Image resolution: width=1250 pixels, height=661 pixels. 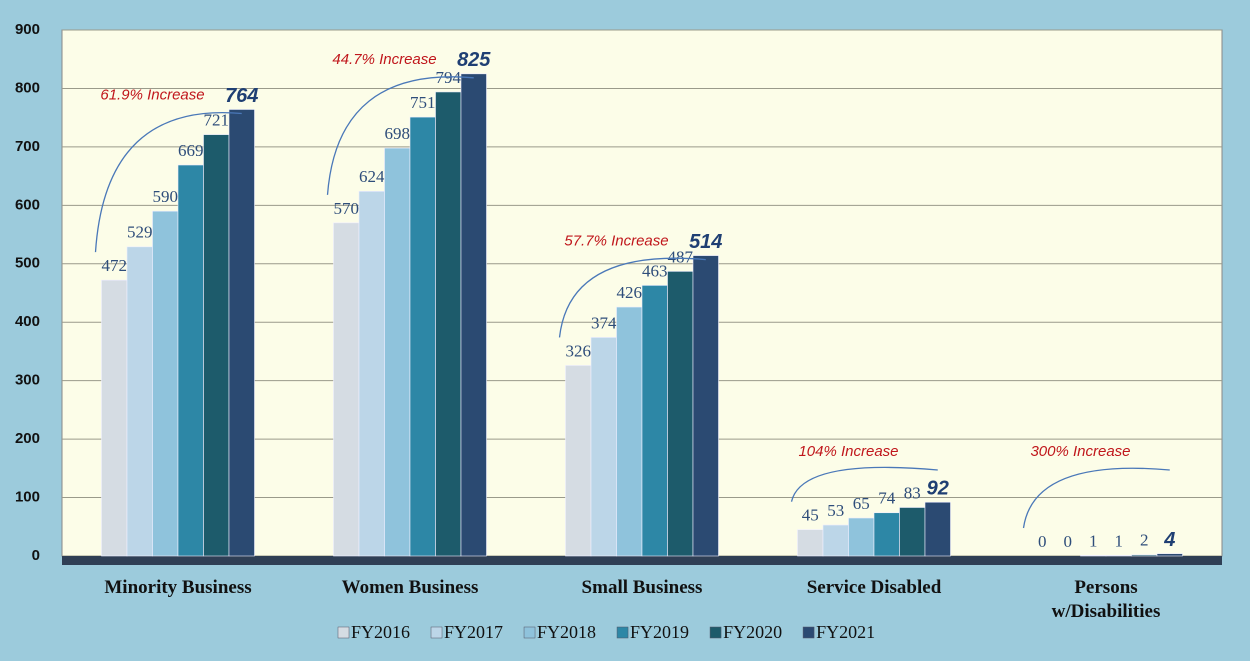 What do you see at coordinates (604, 322) in the screenshot?
I see `value-label: 374` at bounding box center [604, 322].